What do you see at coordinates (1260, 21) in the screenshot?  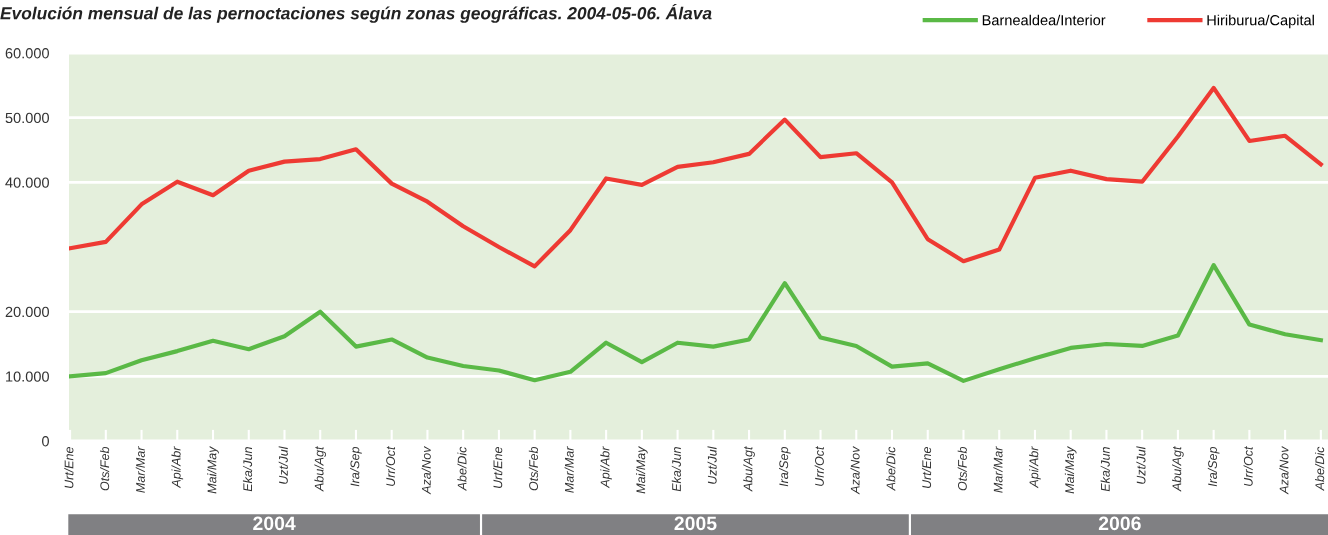 I see `legend-label: Hiriburua/Capital` at bounding box center [1260, 21].